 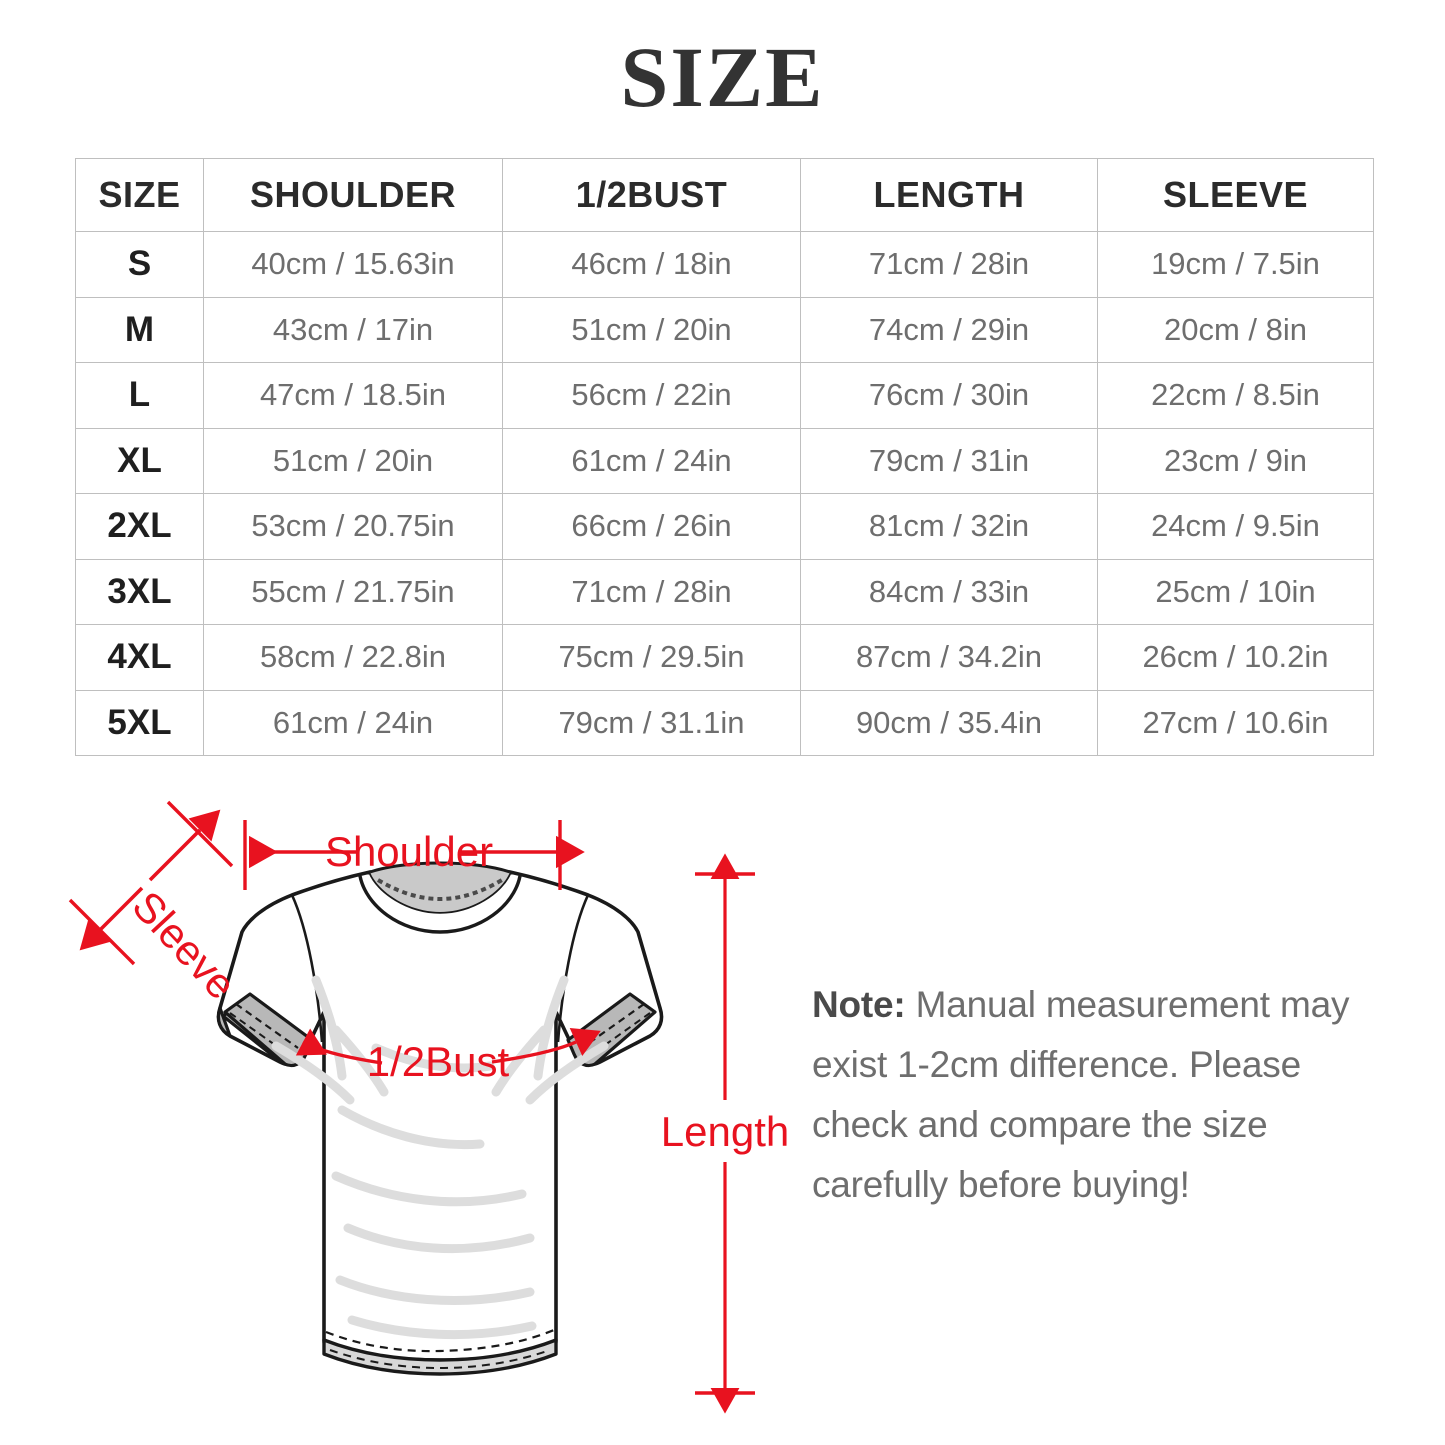 What do you see at coordinates (1235, 460) in the screenshot?
I see `cell-sleeve: 23cm / 9in` at bounding box center [1235, 460].